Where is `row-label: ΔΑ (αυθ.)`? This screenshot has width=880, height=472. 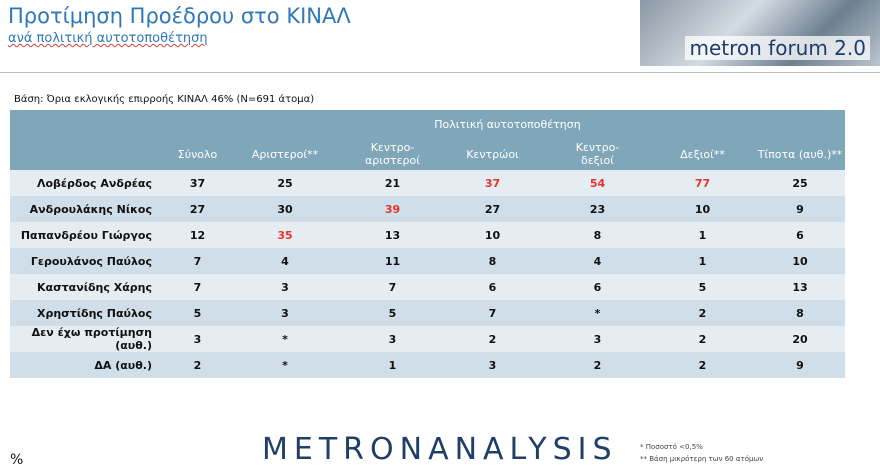 row-label: ΔΑ (αυθ.) is located at coordinates (90, 365).